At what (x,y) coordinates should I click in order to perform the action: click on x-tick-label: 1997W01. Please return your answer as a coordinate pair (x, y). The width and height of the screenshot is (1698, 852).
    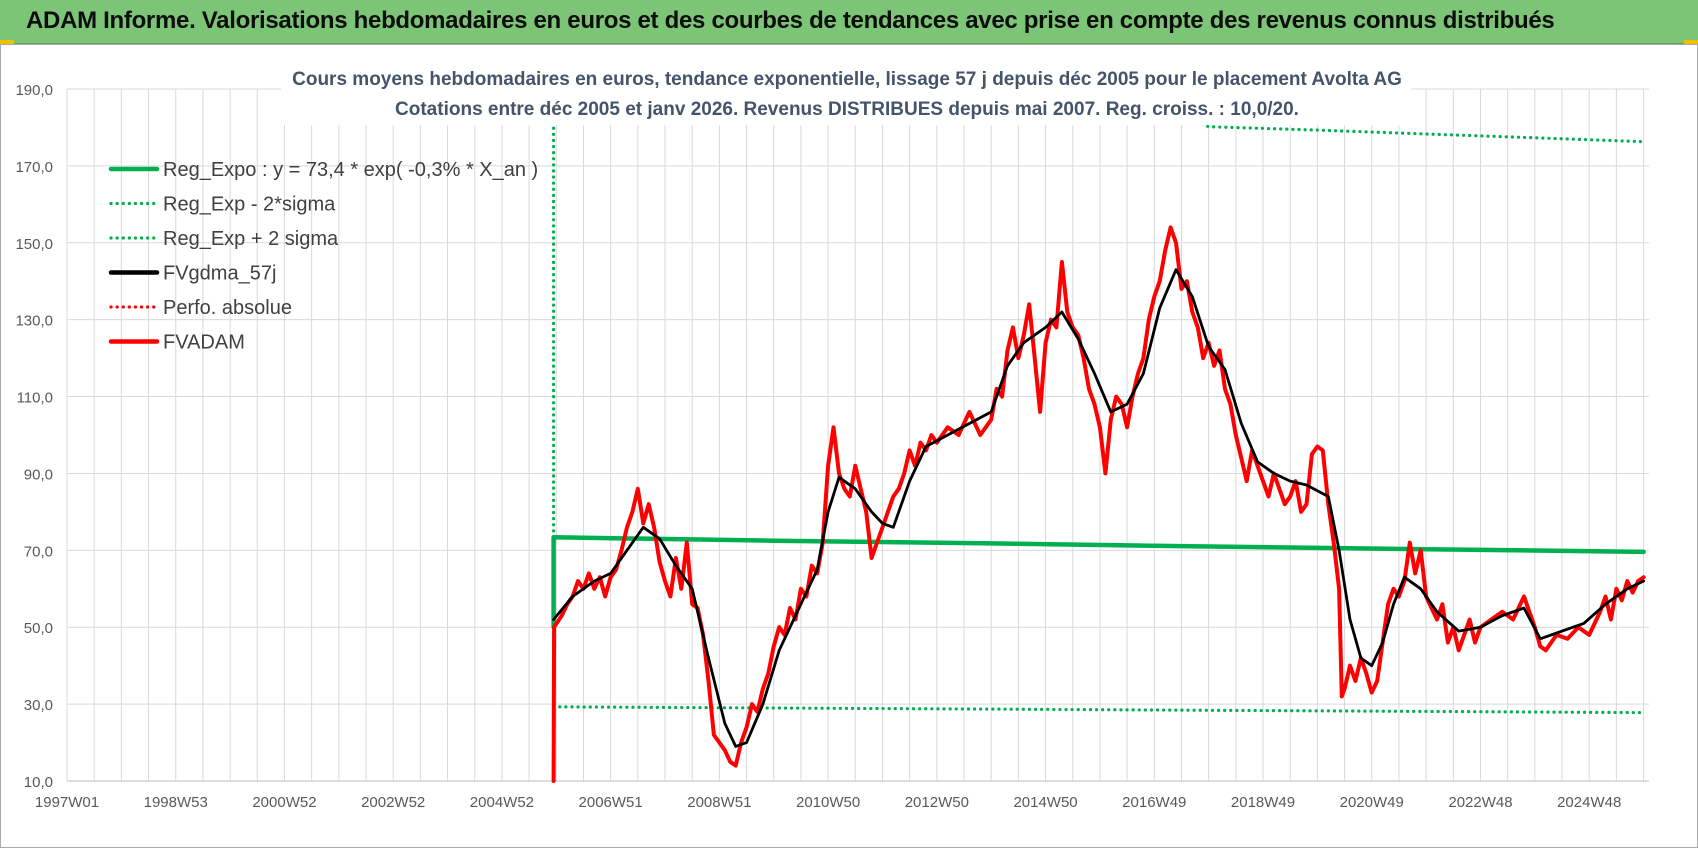
    Looking at the image, I should click on (67, 802).